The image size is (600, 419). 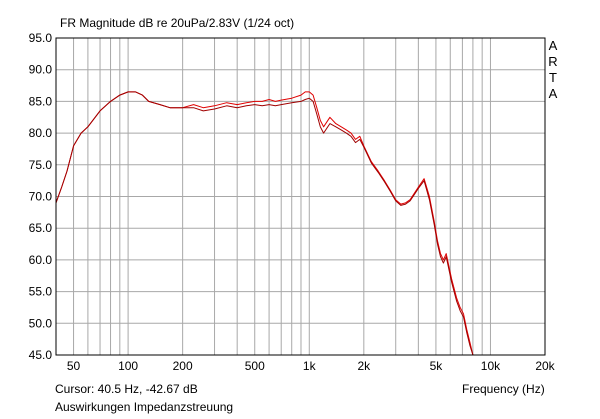 I want to click on caption-note: Auswirkungen Impedanzstreuung, so click(x=144, y=407).